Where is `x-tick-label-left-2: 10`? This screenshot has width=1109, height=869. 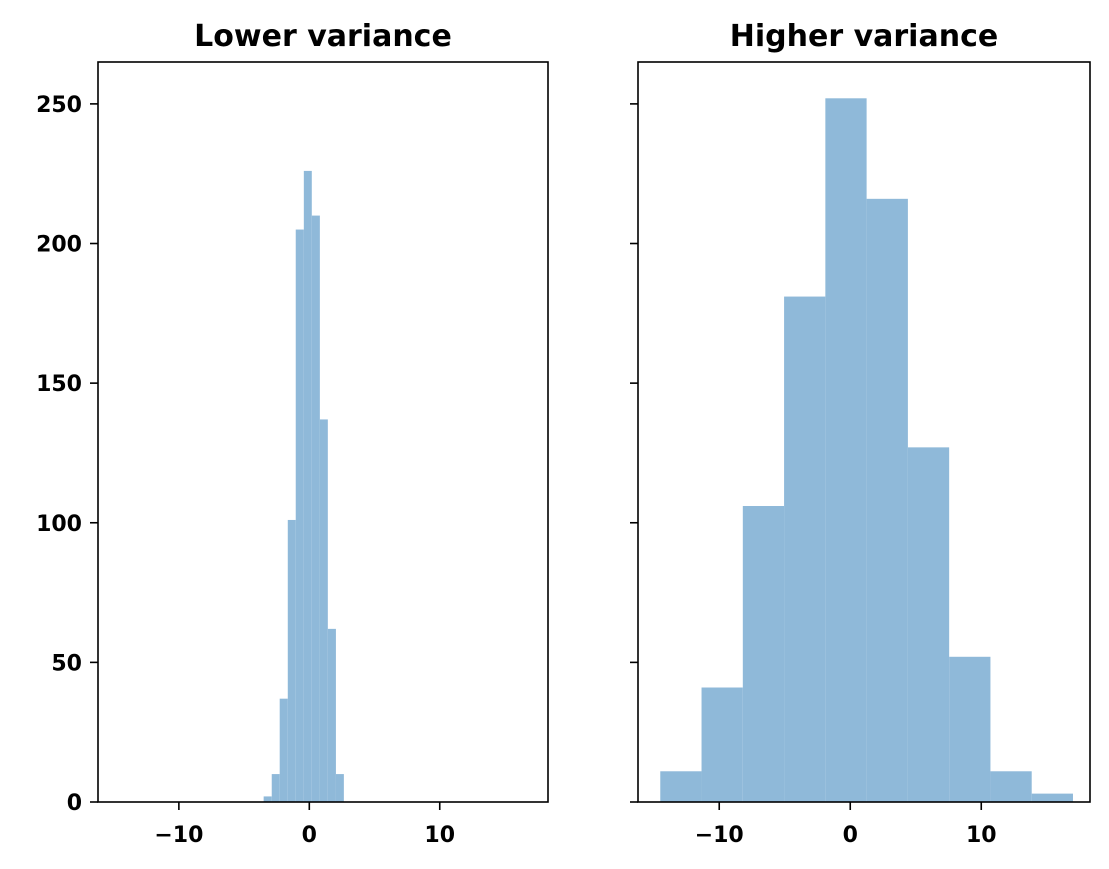
x-tick-label-left-2: 10 is located at coordinates (439, 835).